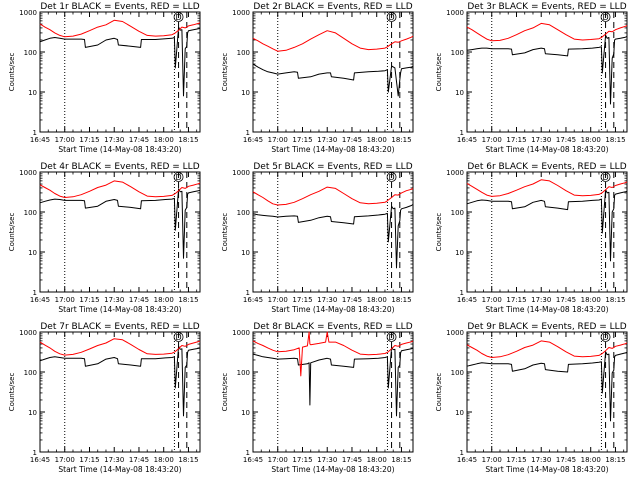  What do you see at coordinates (332, 7) in the screenshot?
I see `panel-title: Det 2r BLACK = Events, RED = LLD` at bounding box center [332, 7].